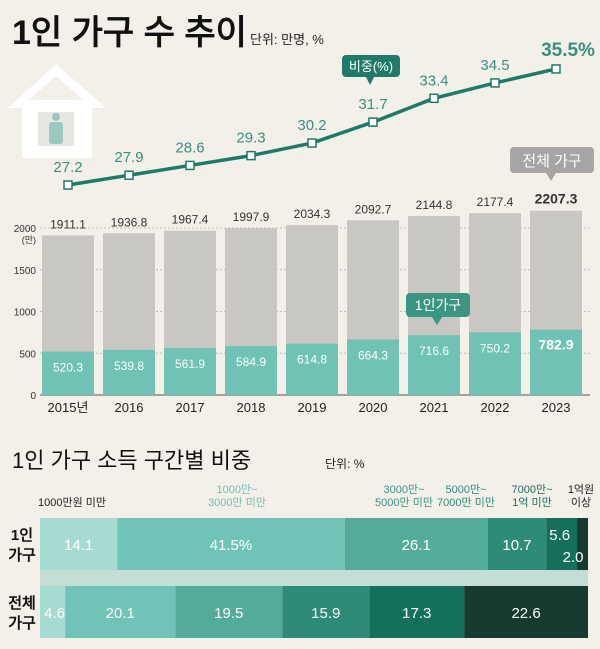  I want to click on total-value-label: 2177.4, so click(495, 202).